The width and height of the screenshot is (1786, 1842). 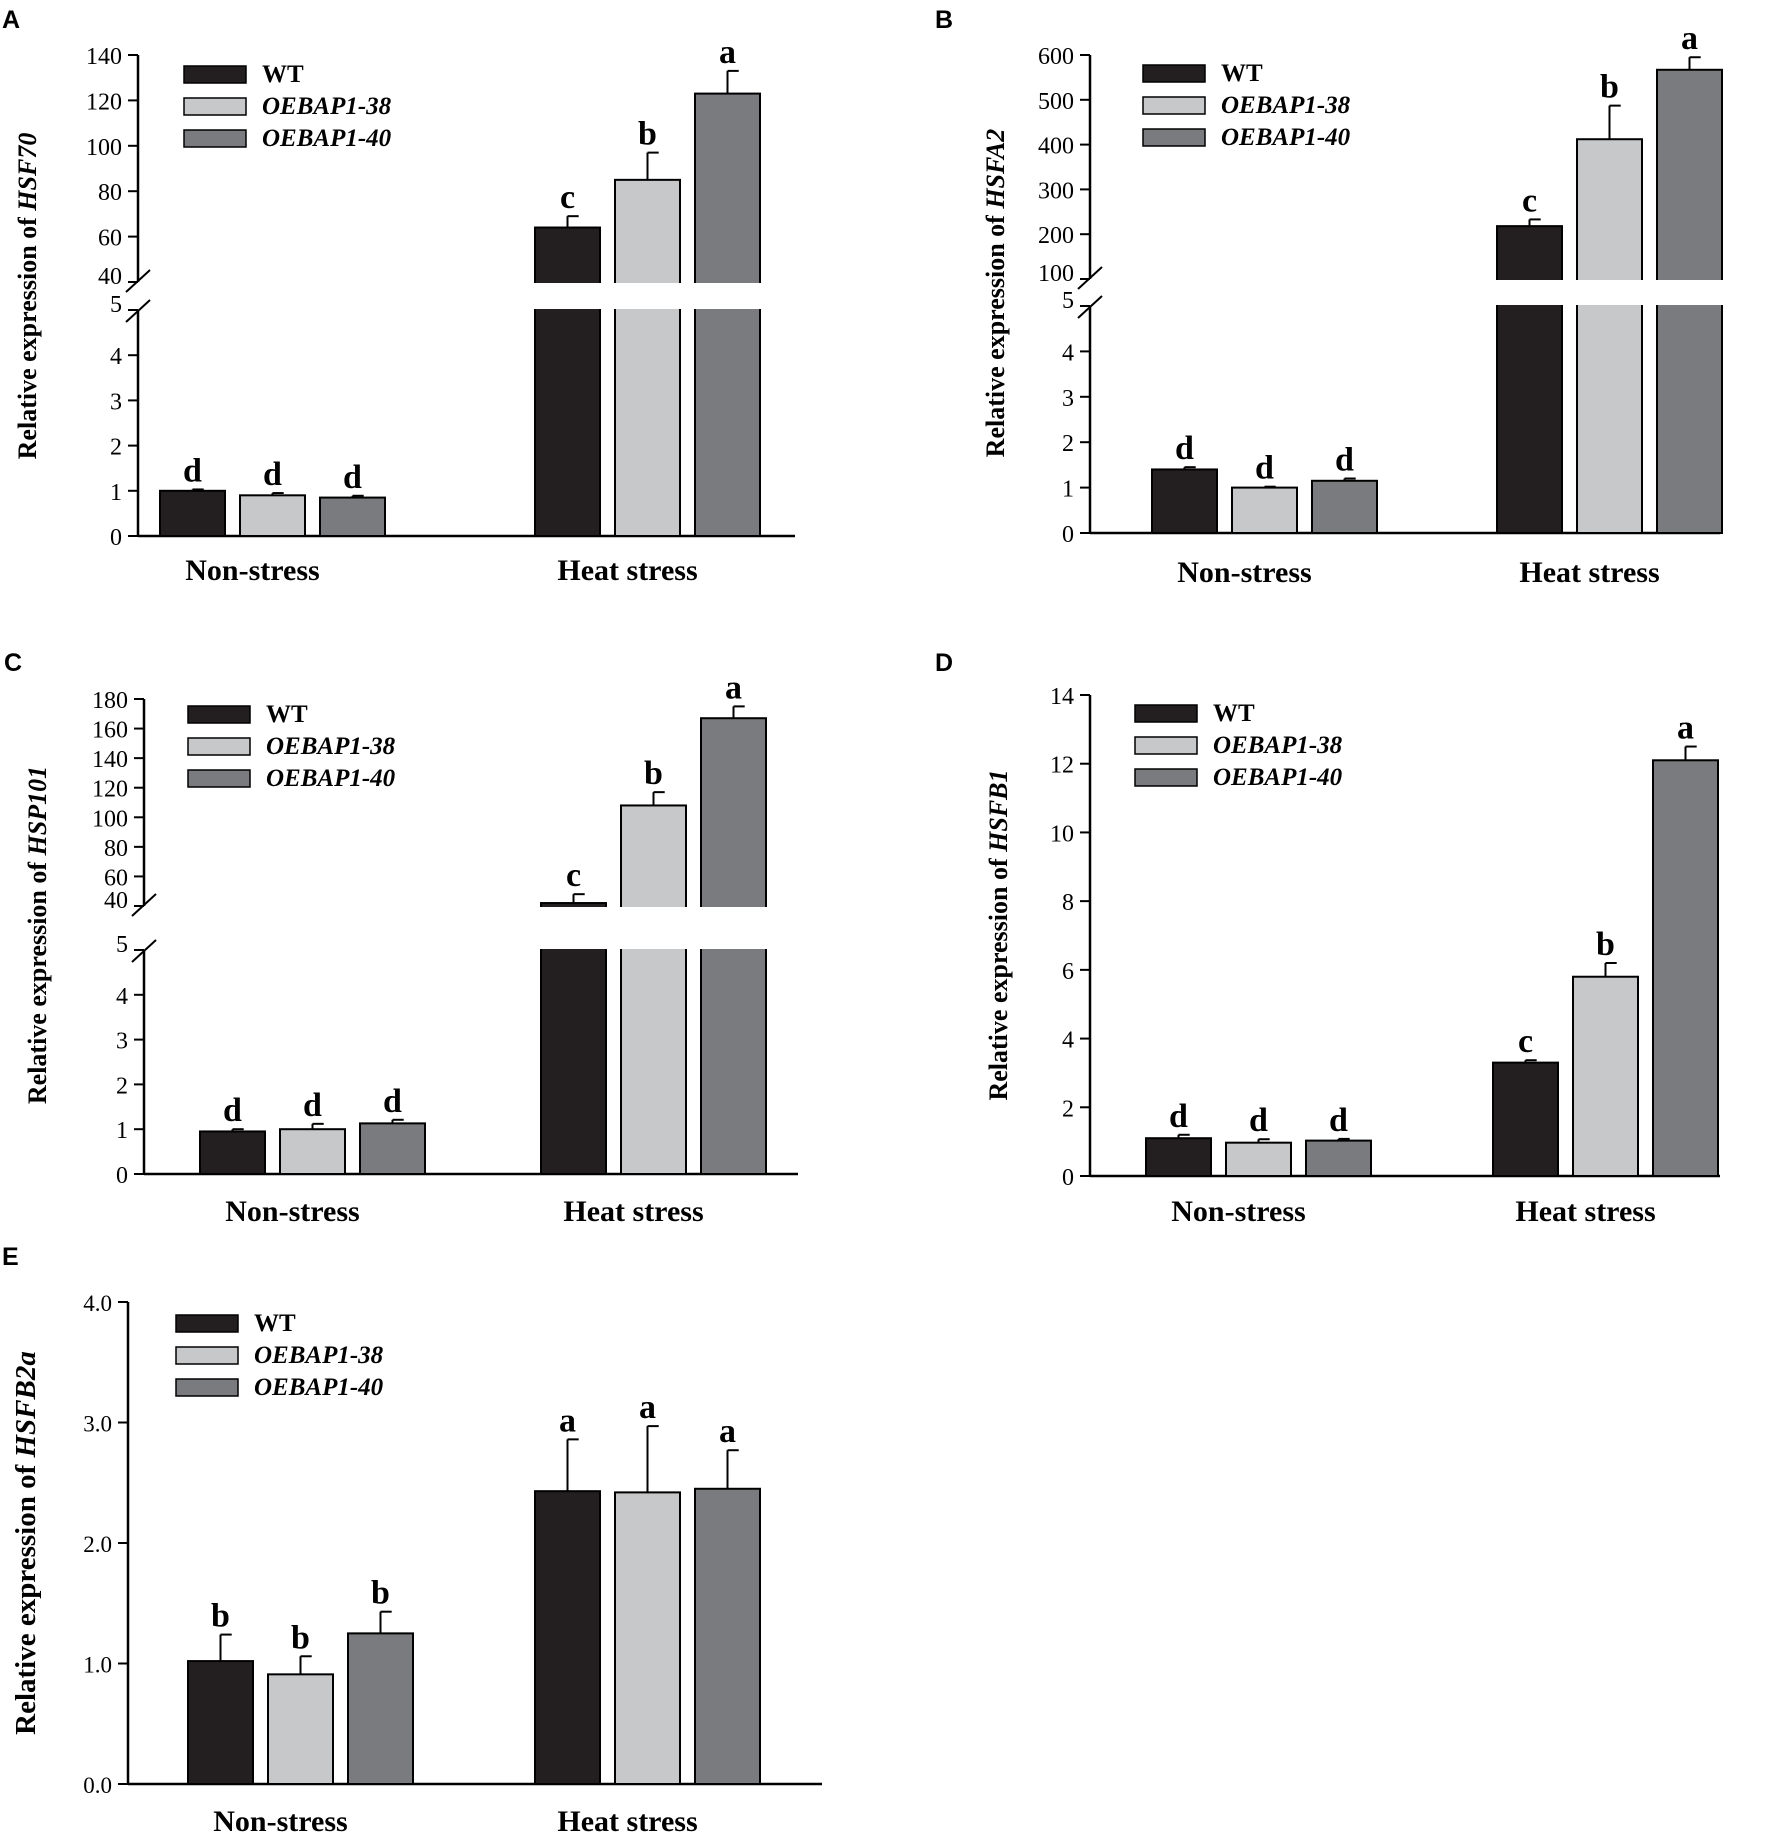 I want to click on panel-c-y-tick-label: 160, so click(x=110, y=731).